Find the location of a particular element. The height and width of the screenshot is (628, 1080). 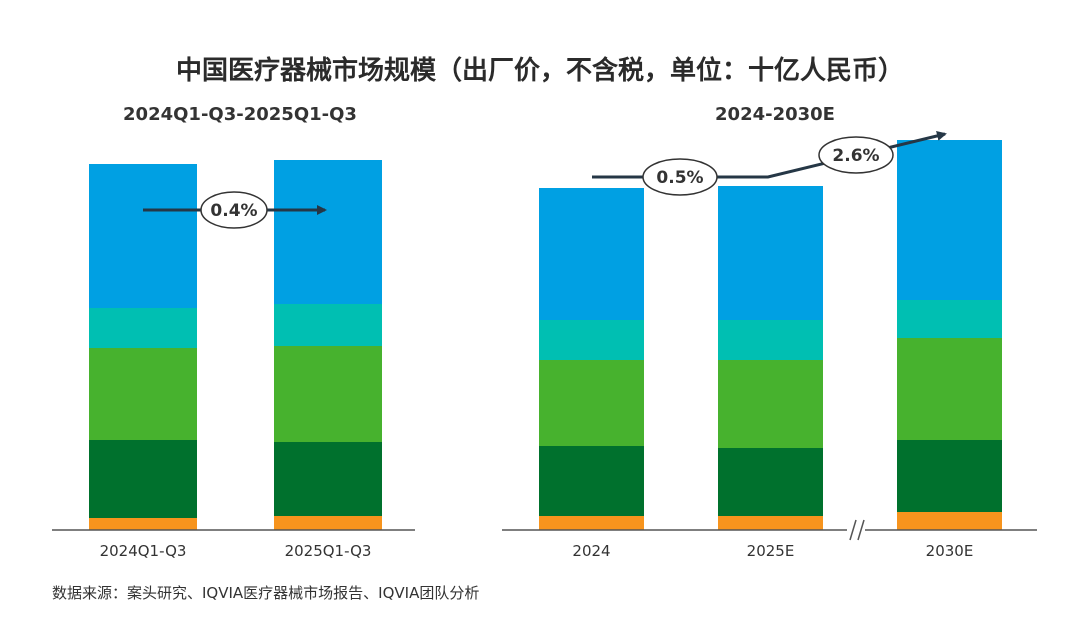

right-growth-arrow: 0.5% 2.6% is located at coordinates (769, 163).